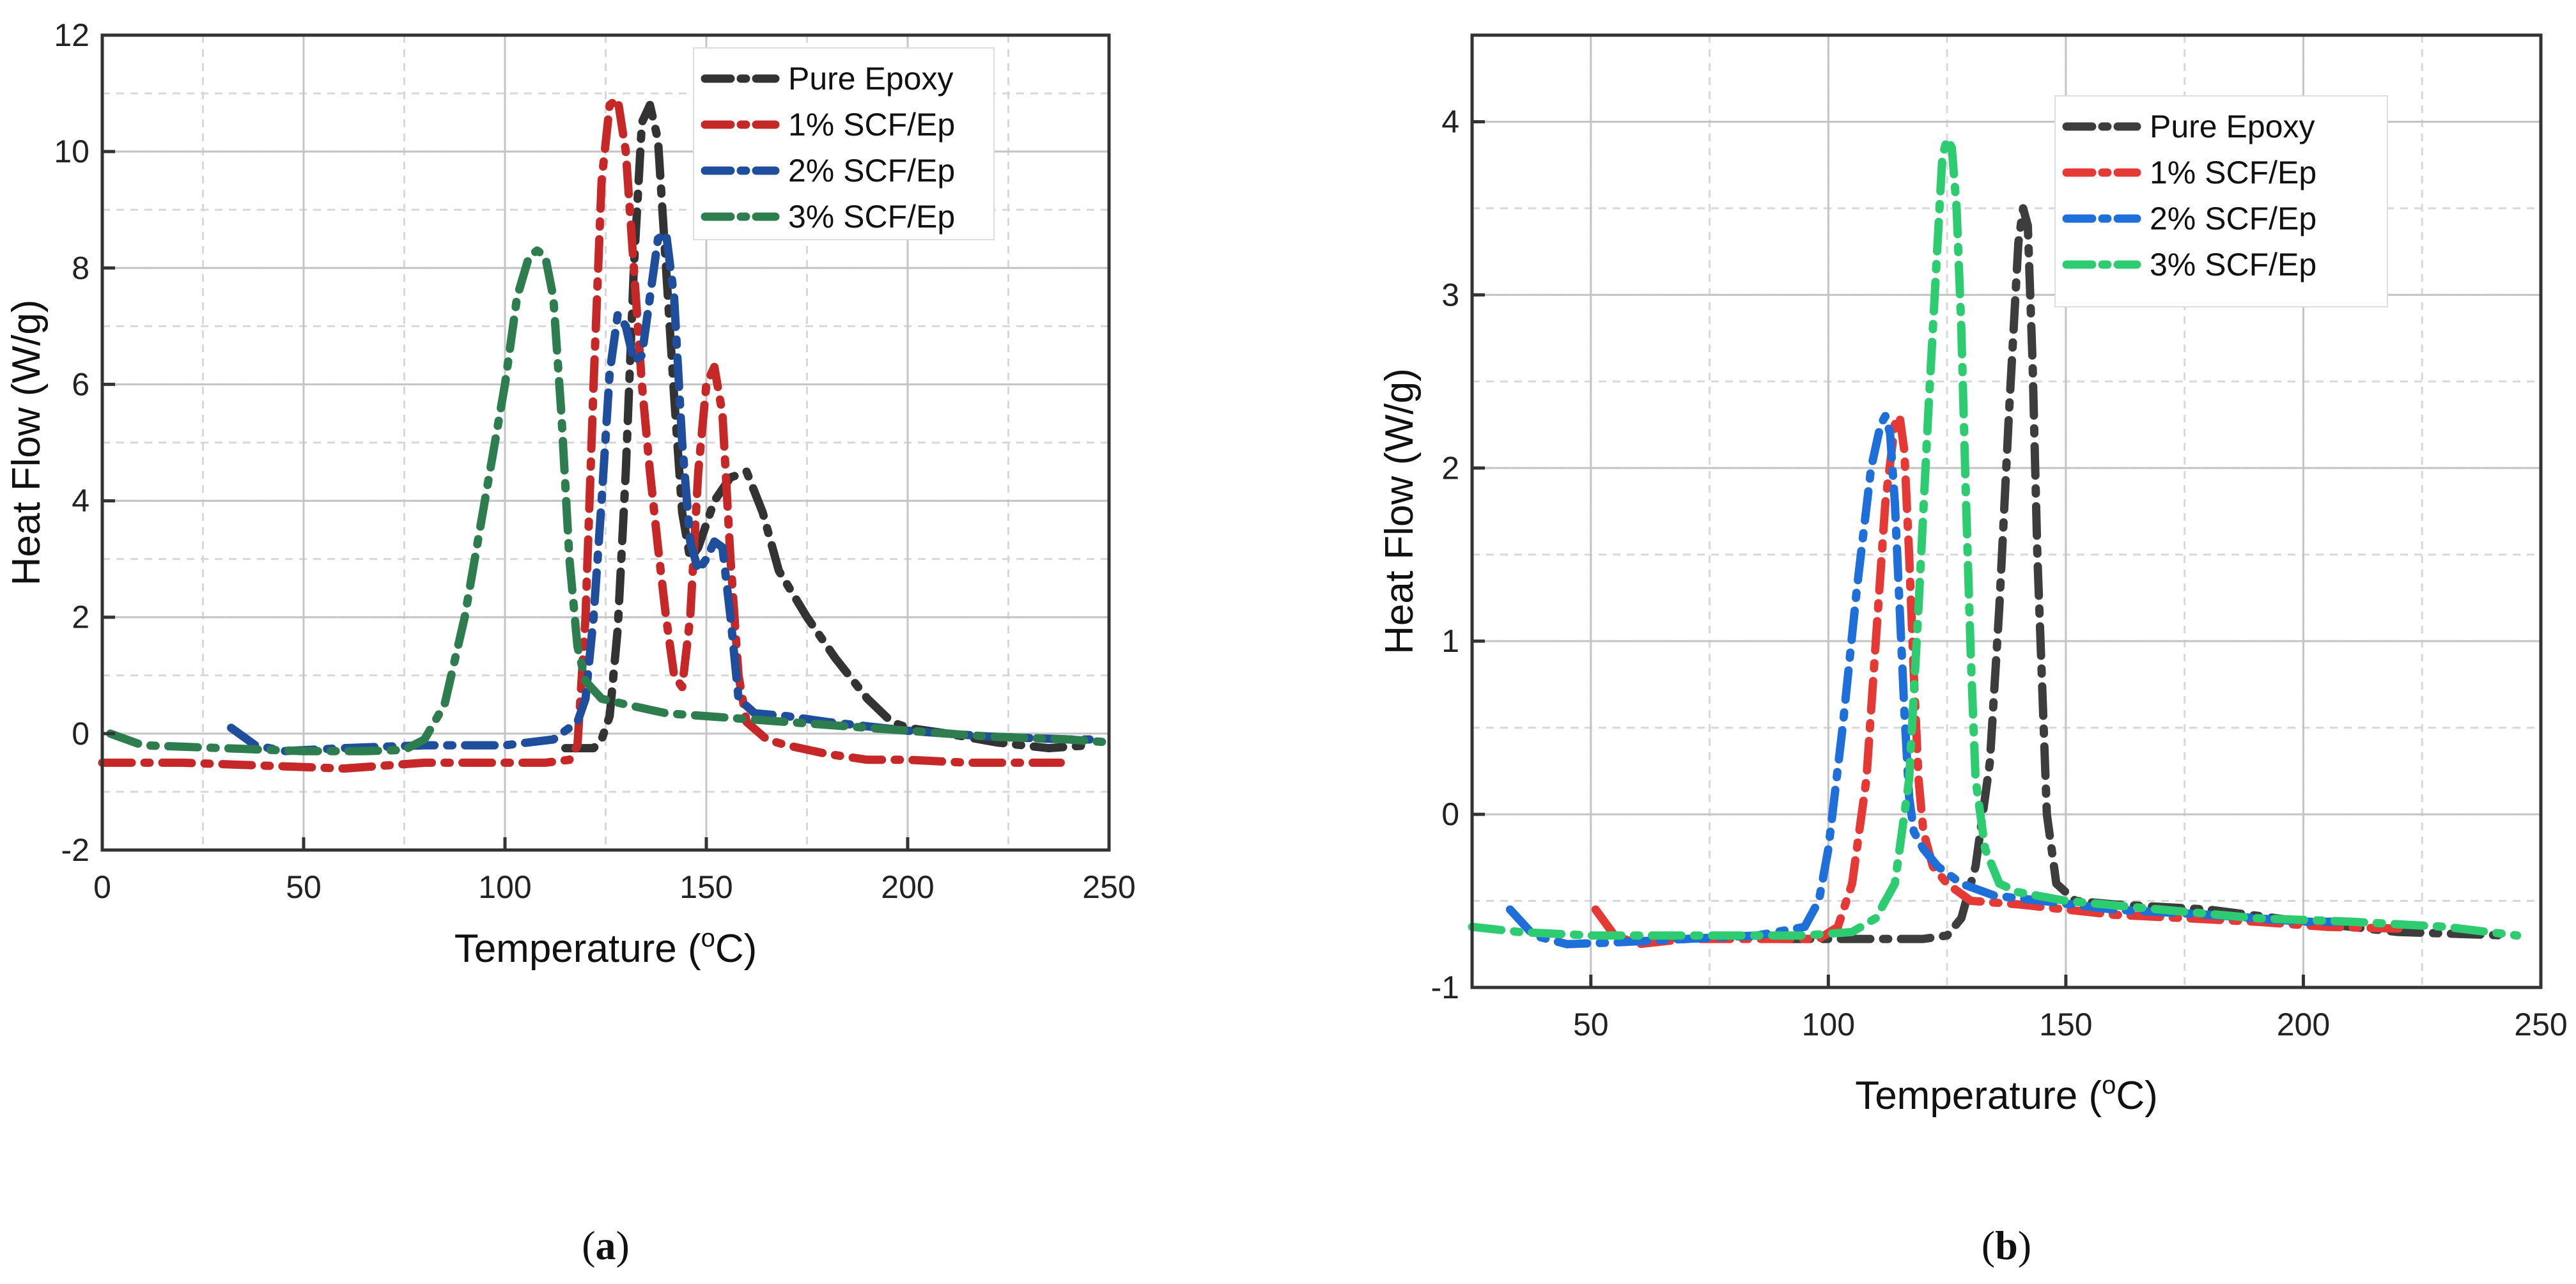  I want to click on legend-box, so click(2221, 201).